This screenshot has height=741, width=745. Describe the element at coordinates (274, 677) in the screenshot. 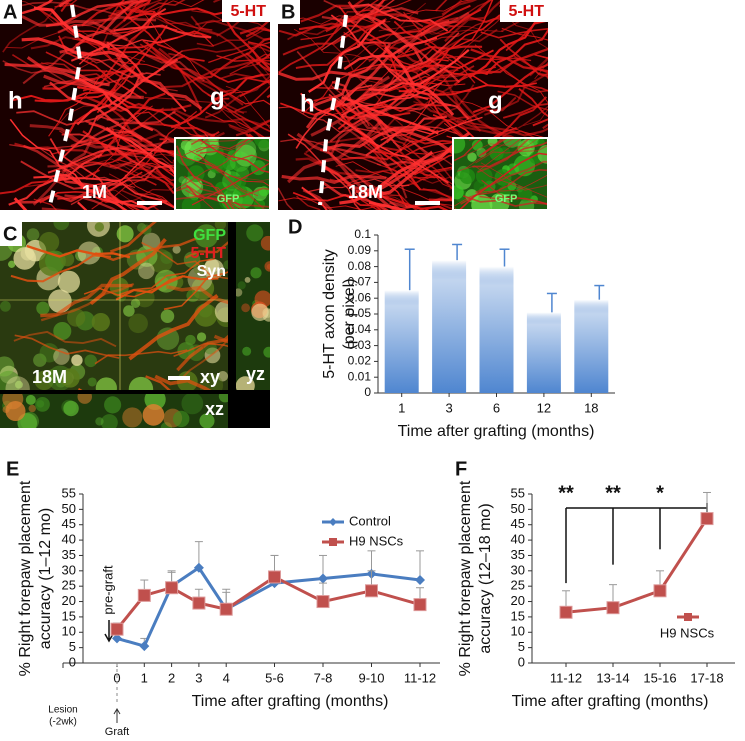

I see `x-tick-label: 5-6` at that location.